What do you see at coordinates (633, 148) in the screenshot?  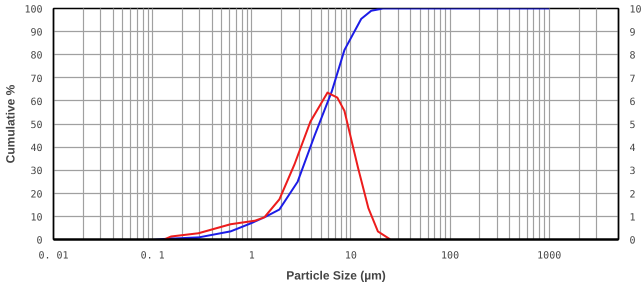 I see `y2-tick-label: 4` at bounding box center [633, 148].